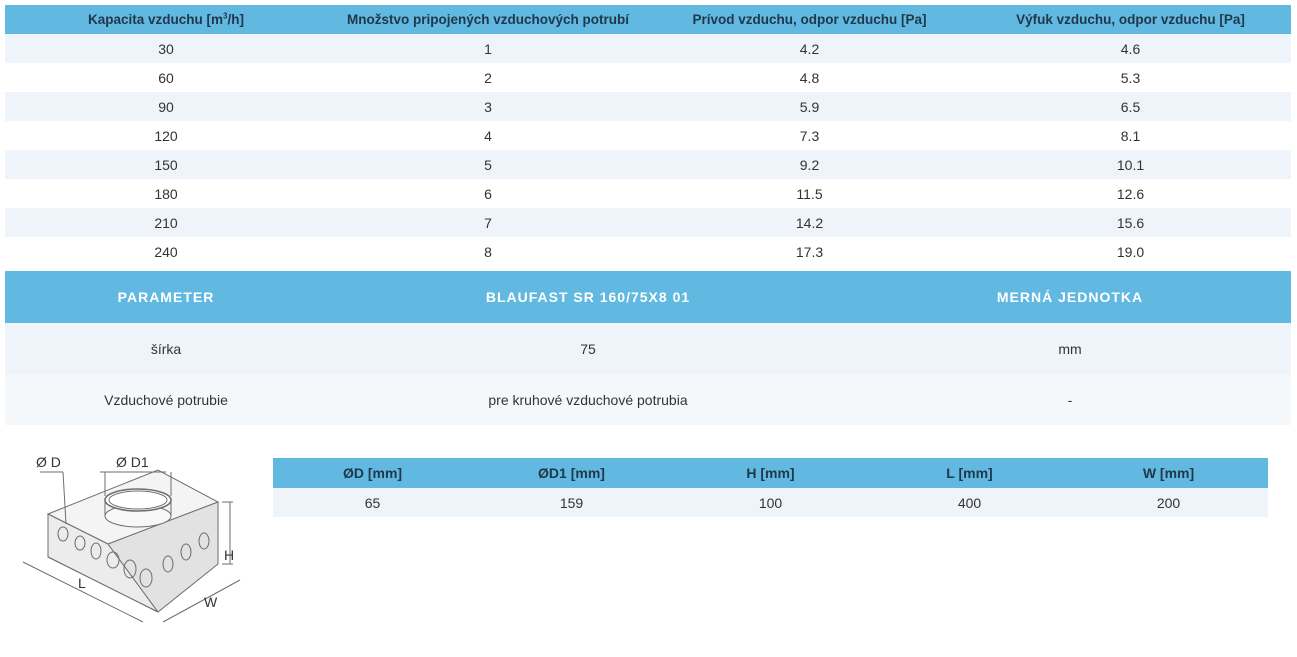 This screenshot has width=1297, height=657. What do you see at coordinates (166, 106) in the screenshot?
I see `capacity-cell: 90` at bounding box center [166, 106].